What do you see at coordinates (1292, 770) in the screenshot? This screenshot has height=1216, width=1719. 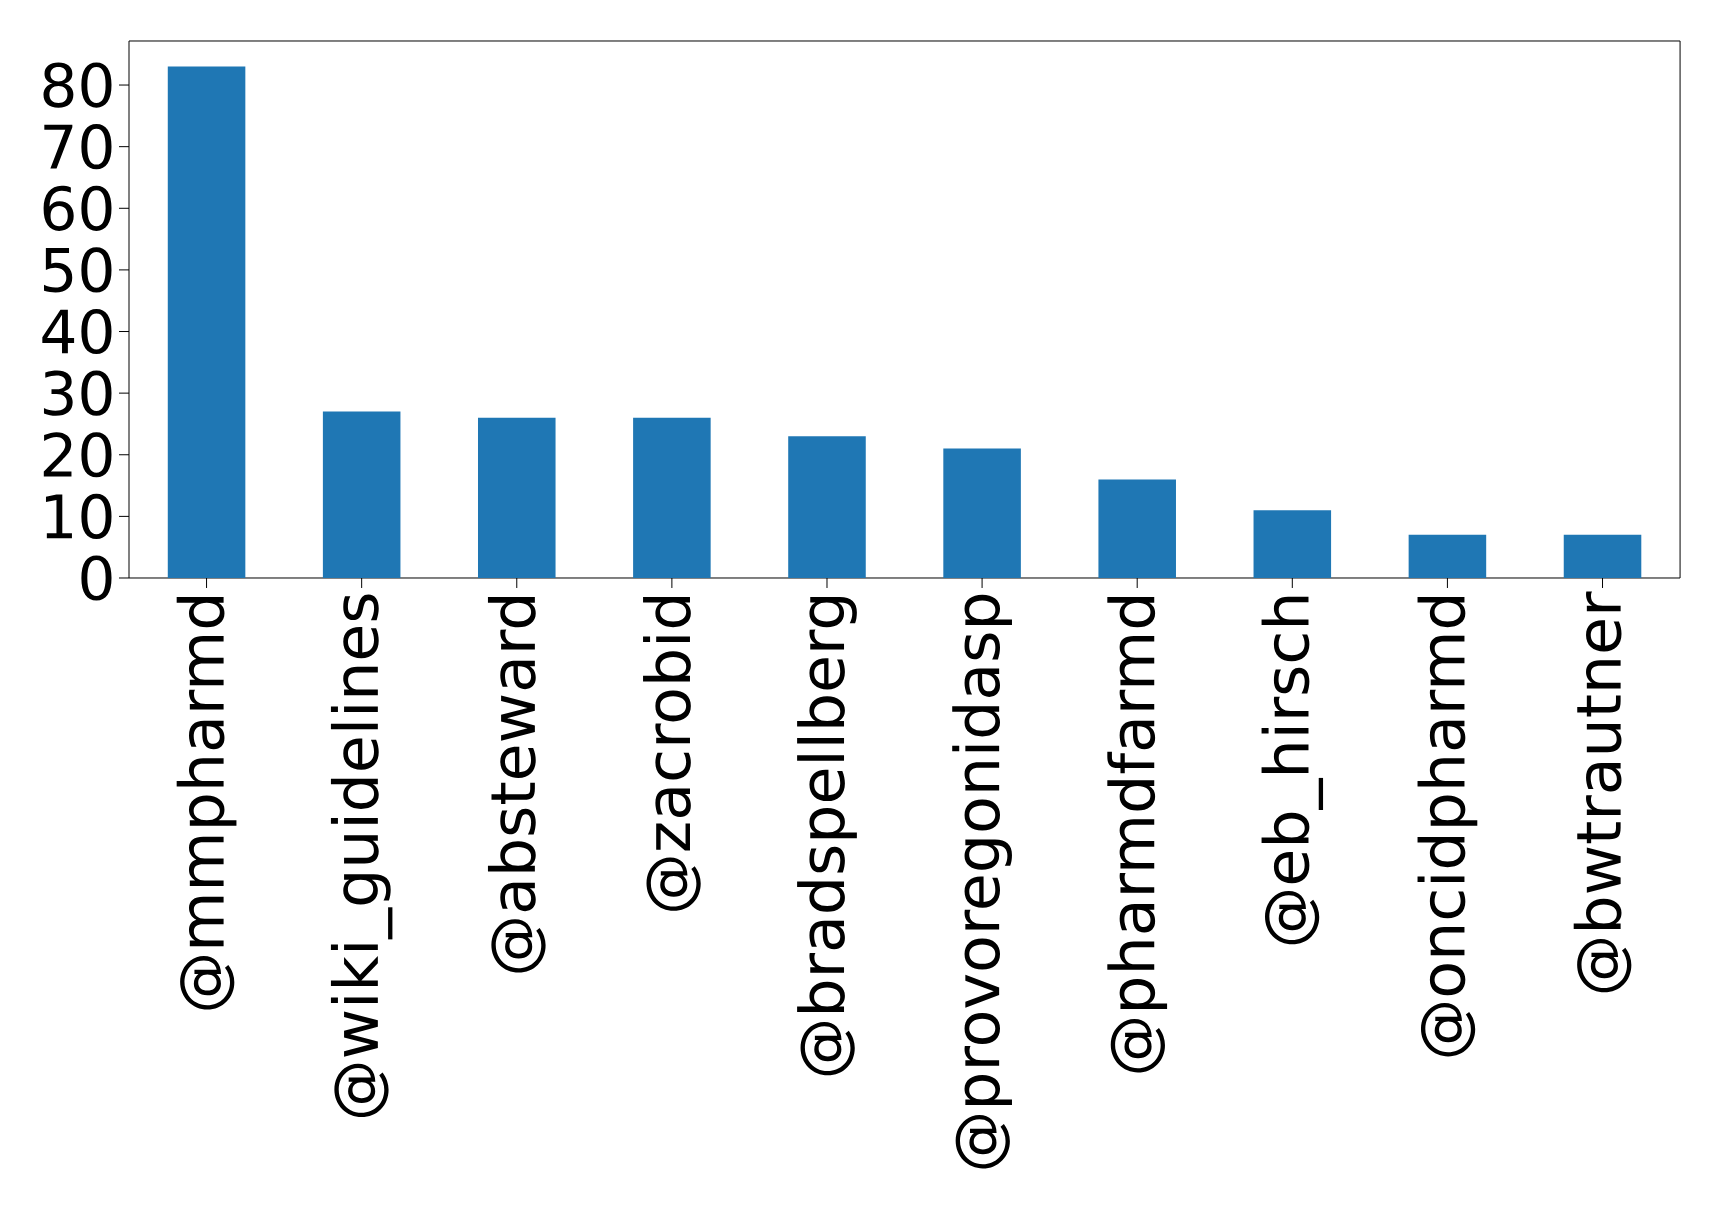 I see `x-tick-label: @eb_hirsch` at bounding box center [1292, 770].